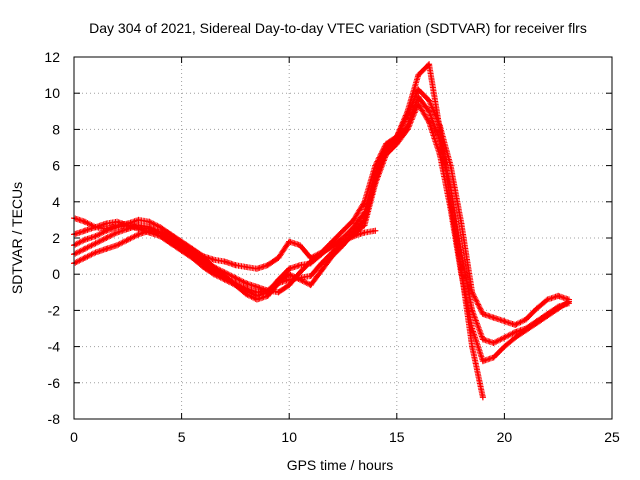 Image resolution: width=640 pixels, height=480 pixels. What do you see at coordinates (340, 465) in the screenshot?
I see `x-axis-label: GPS time / hours` at bounding box center [340, 465].